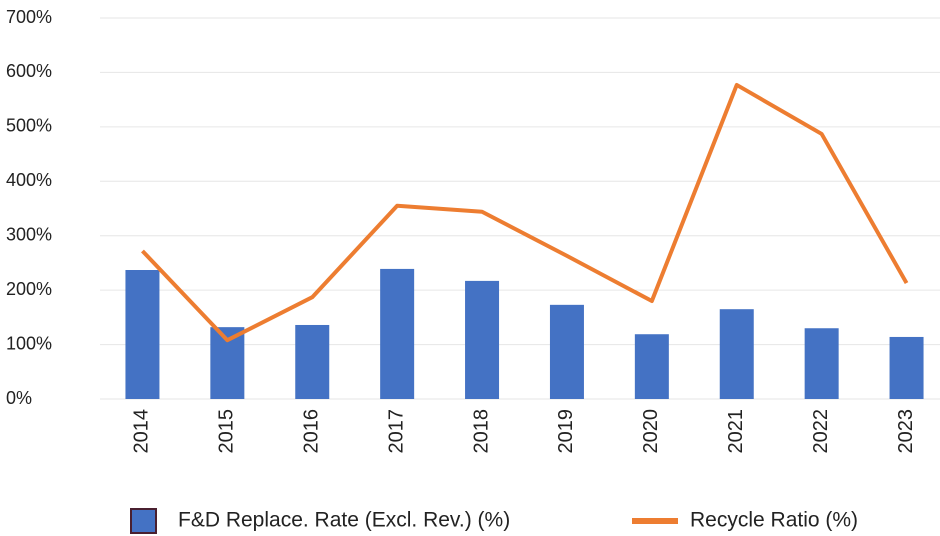 This screenshot has height=536, width=940. What do you see at coordinates (29, 71) in the screenshot?
I see `y-tick-label: 600%` at bounding box center [29, 71].